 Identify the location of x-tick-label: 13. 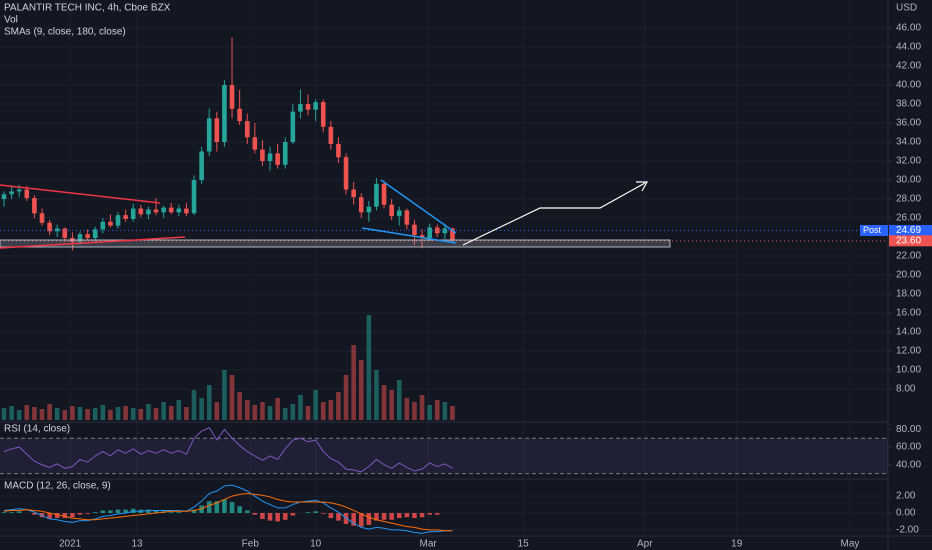
(137, 544).